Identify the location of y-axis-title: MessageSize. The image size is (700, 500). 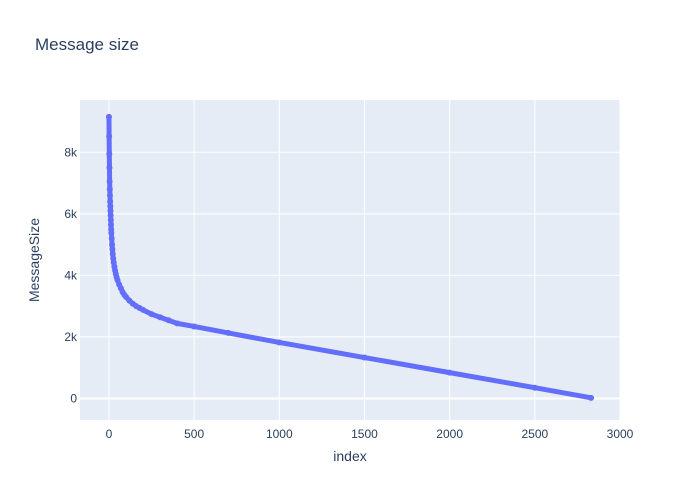
(34, 260).